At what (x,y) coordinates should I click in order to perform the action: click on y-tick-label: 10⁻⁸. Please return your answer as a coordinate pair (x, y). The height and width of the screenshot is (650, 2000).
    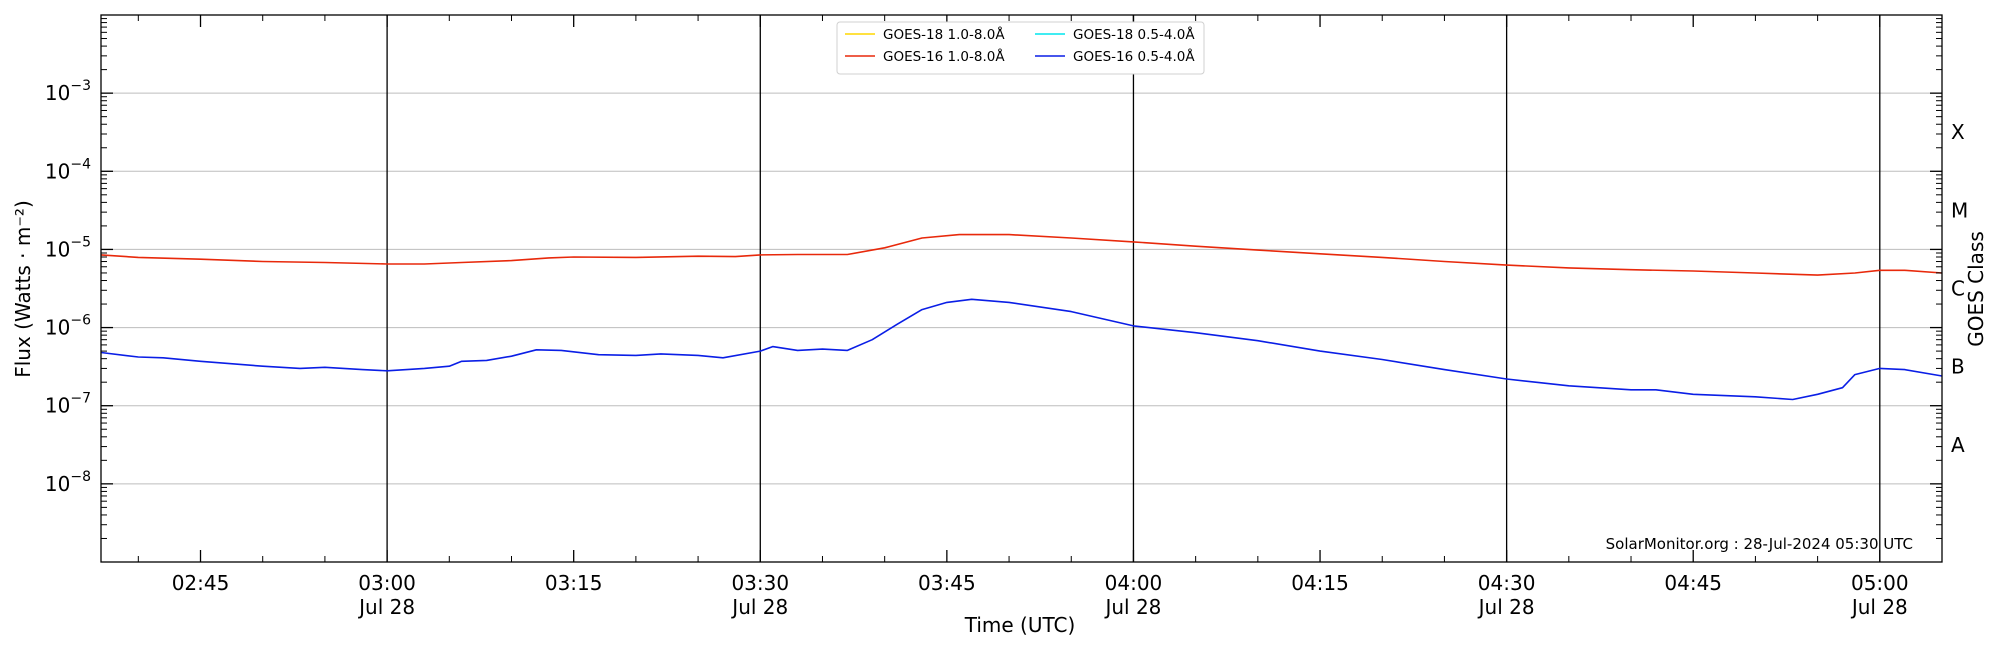
    Looking at the image, I should click on (68, 482).